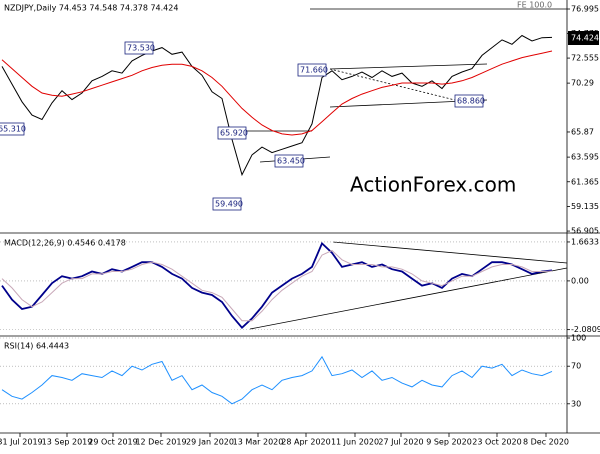 Image resolution: width=600 pixels, height=454 pixels. Describe the element at coordinates (65, 243) in the screenshot. I see `panel-title: MACD(12,26,9) 0.4546 0.4178` at that location.